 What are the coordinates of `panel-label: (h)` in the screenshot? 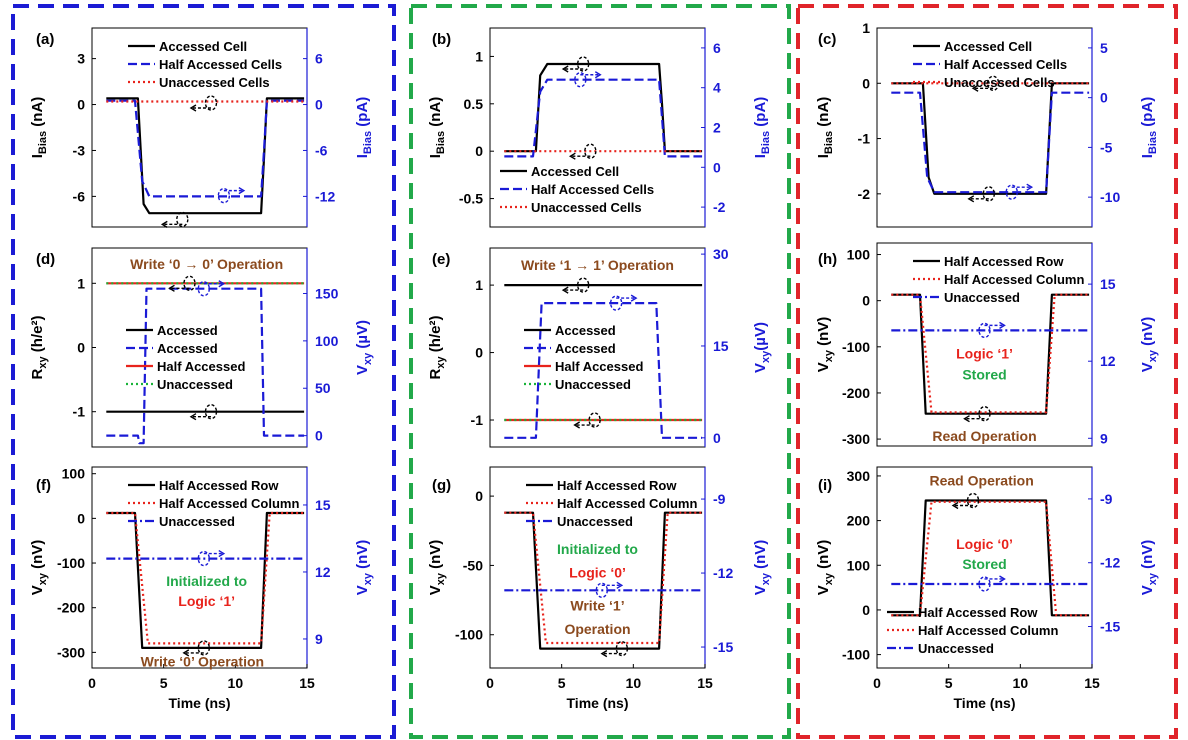 It's located at (827, 259).